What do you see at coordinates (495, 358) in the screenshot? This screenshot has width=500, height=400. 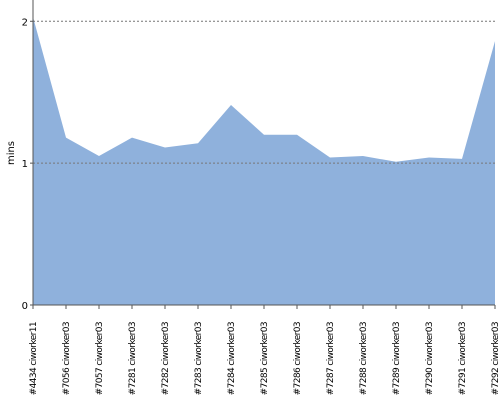 I see `x-tick-label: #7292 ciworker03` at bounding box center [495, 358].